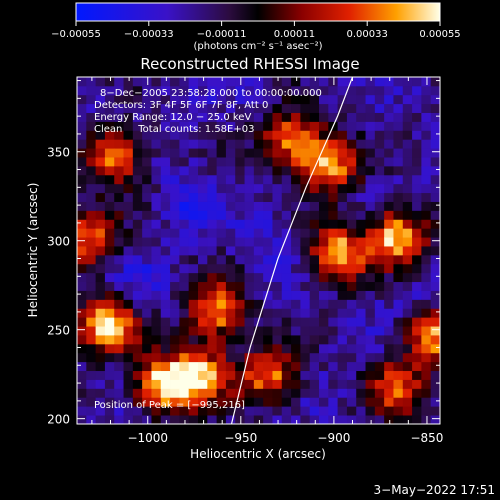  I want to click on colorbar-tick-label: 0.00055, so click(439, 34).